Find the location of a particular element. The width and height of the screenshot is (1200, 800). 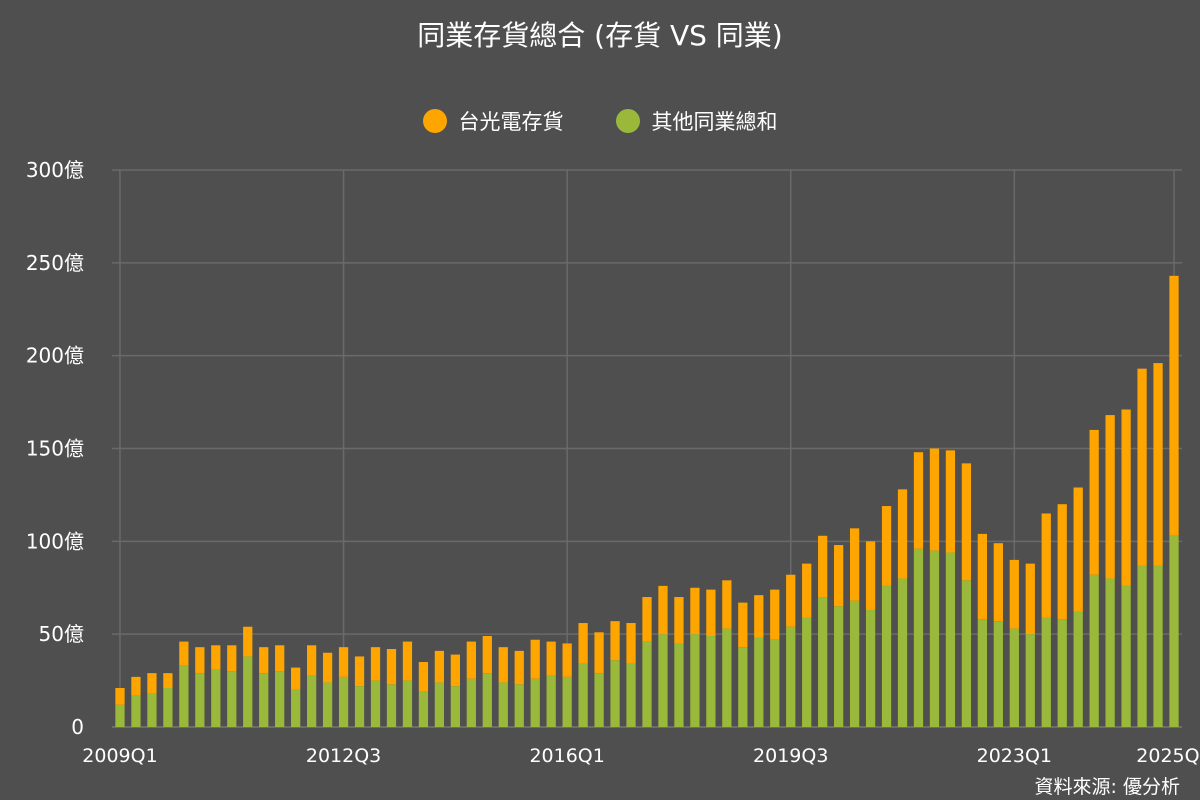

source-note: 資料來源: 優分析 is located at coordinates (1107, 787).